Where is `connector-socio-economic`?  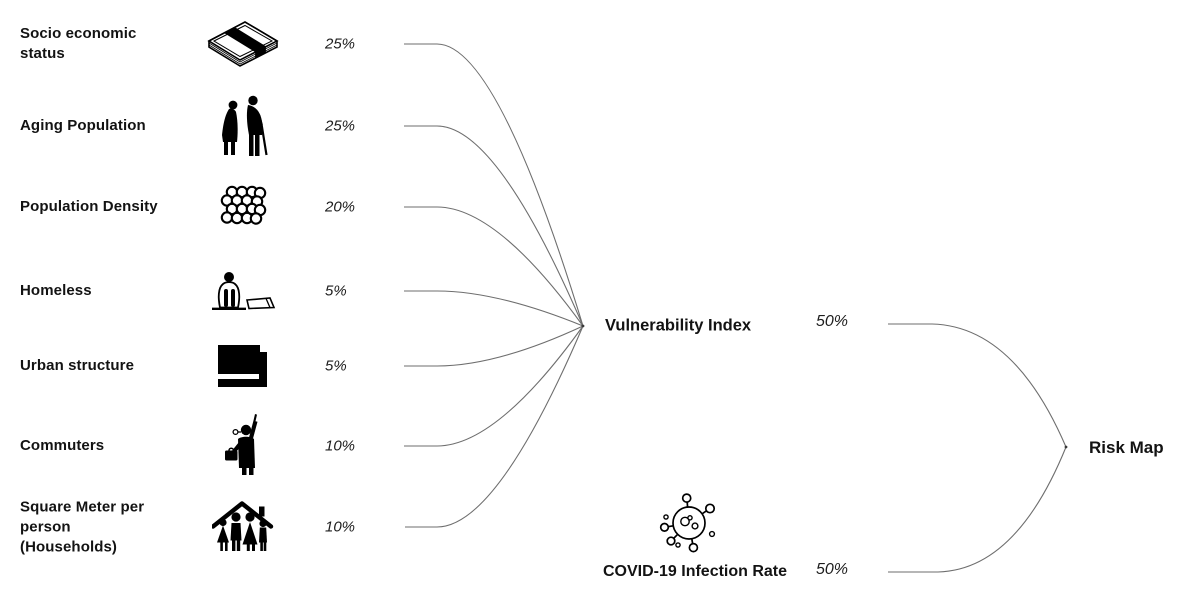
connector-socio-economic is located at coordinates (494, 185).